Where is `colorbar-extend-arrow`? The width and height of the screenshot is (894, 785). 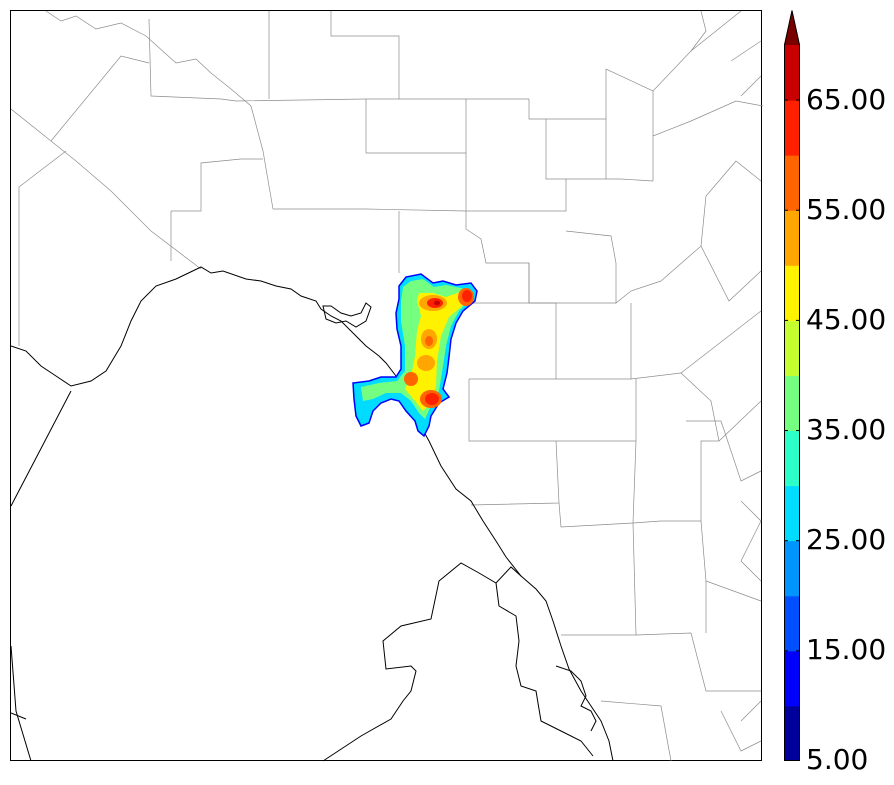 colorbar-extend-arrow is located at coordinates (792, 27).